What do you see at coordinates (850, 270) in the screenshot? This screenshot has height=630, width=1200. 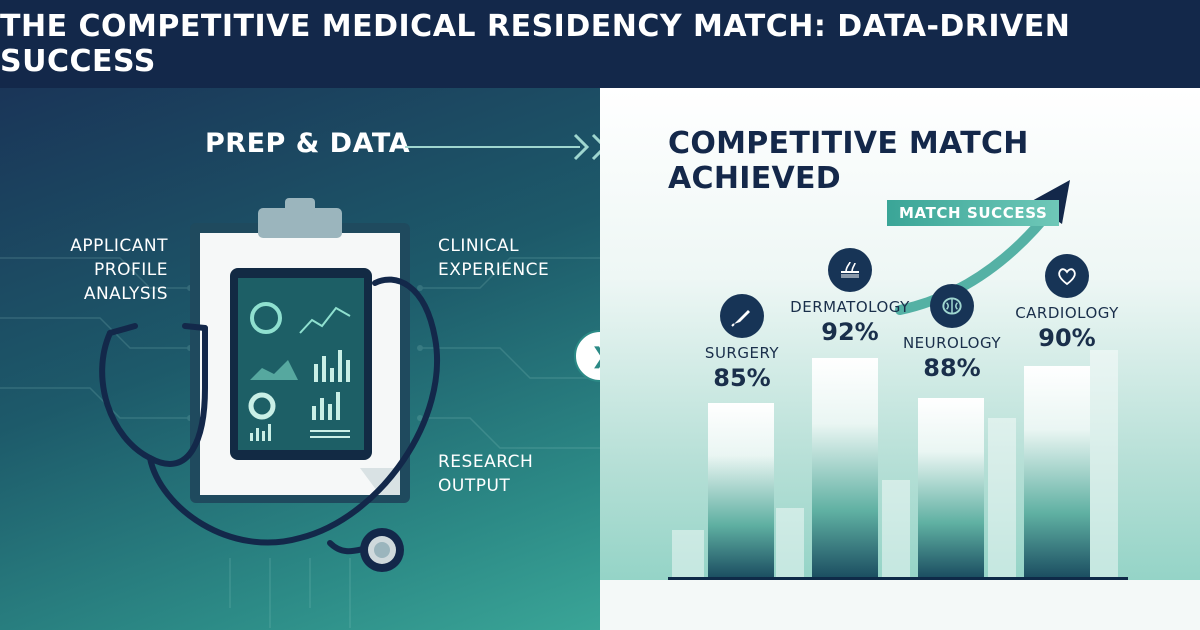 I see `skin-follicle-icon` at bounding box center [850, 270].